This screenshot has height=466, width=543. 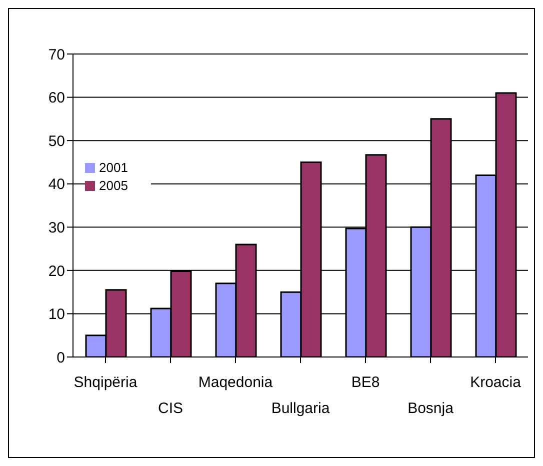 What do you see at coordinates (171, 408) in the screenshot?
I see `x-tick-label: CIS` at bounding box center [171, 408].